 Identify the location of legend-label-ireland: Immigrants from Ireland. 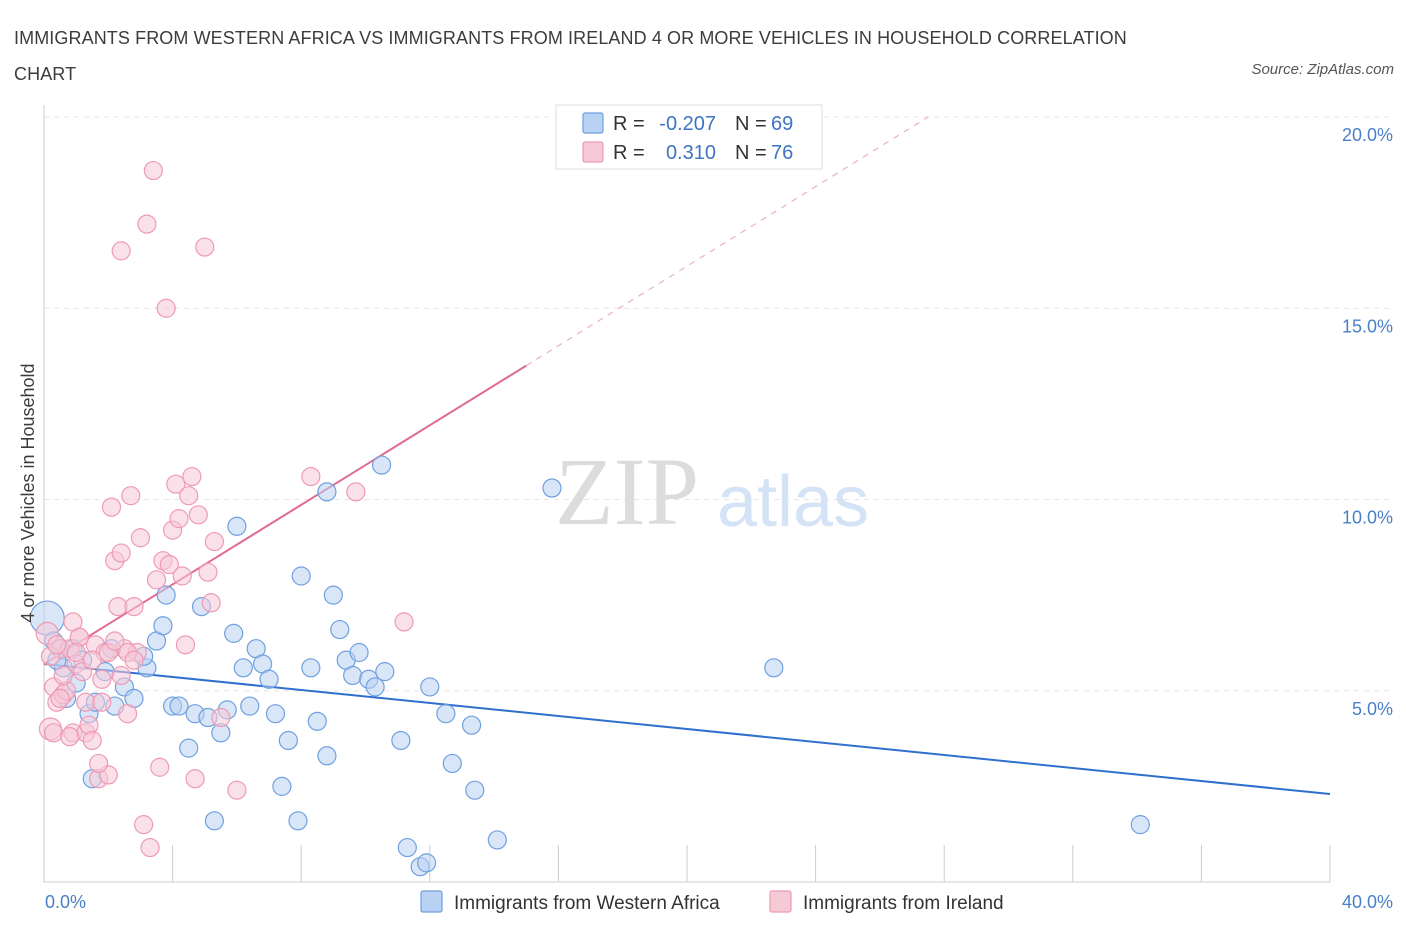
(903, 903).